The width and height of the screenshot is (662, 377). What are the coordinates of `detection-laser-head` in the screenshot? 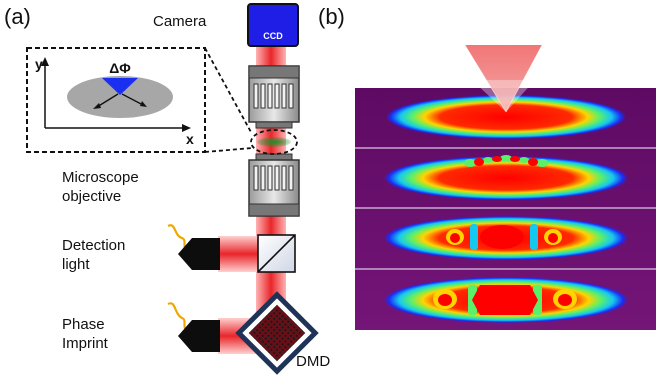 It's located at (193, 247).